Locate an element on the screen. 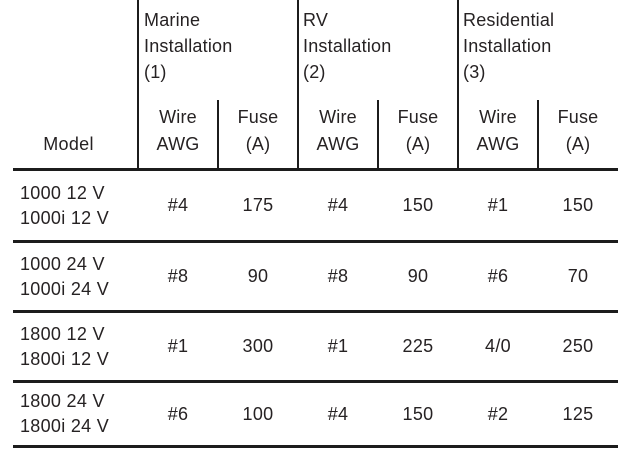  marine-wire-value: #1 is located at coordinates (178, 346).